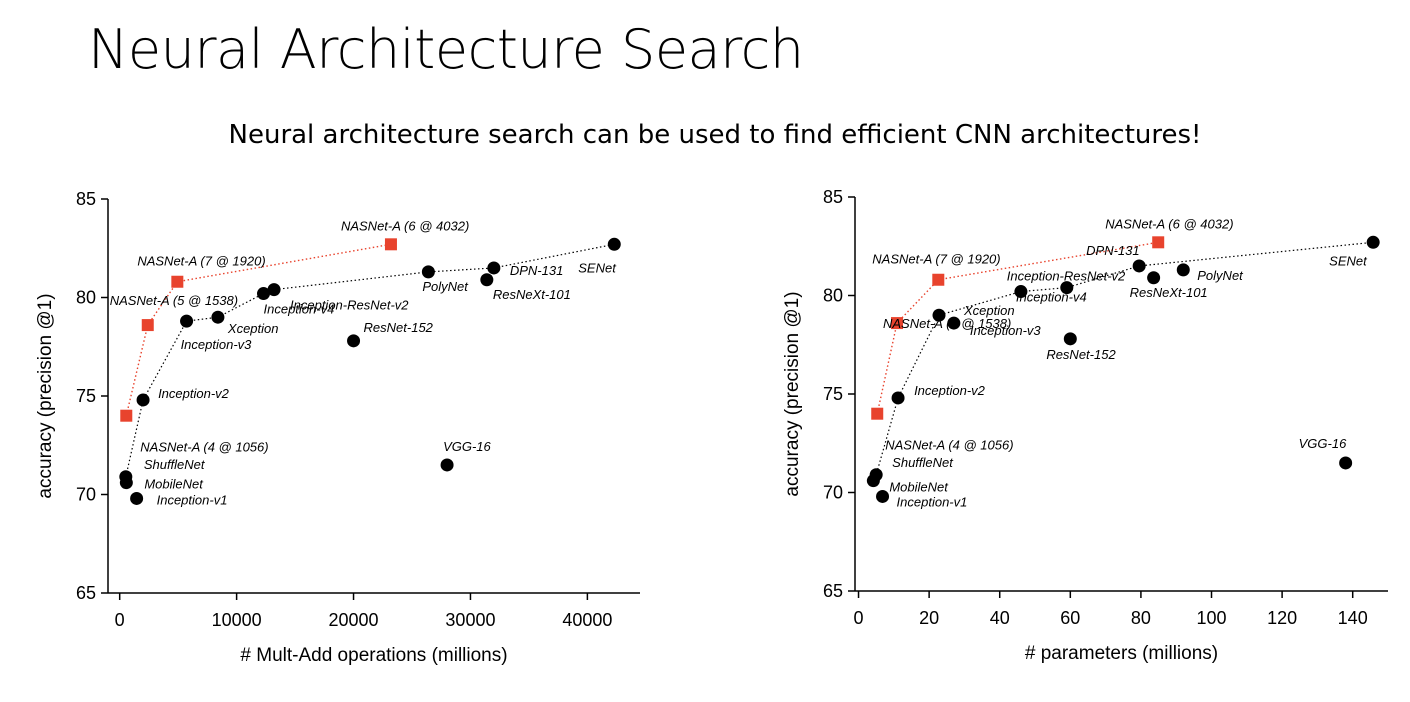 This screenshot has width=1410, height=702. Describe the element at coordinates (1070, 618) in the screenshot. I see `x-tick-label: 60` at that location.